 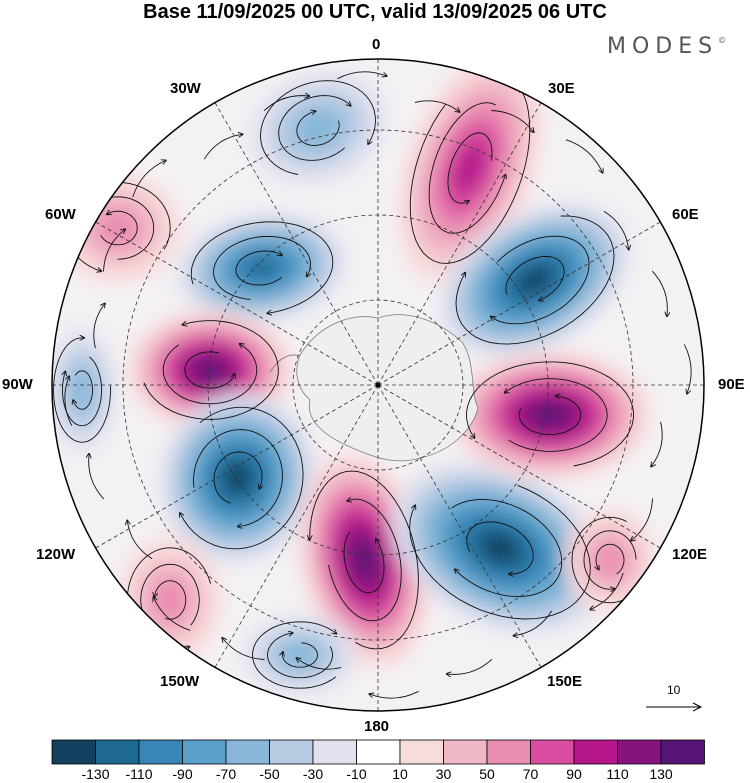 What do you see at coordinates (56, 554) in the screenshot?
I see `lon-label-120w: 120W` at bounding box center [56, 554].